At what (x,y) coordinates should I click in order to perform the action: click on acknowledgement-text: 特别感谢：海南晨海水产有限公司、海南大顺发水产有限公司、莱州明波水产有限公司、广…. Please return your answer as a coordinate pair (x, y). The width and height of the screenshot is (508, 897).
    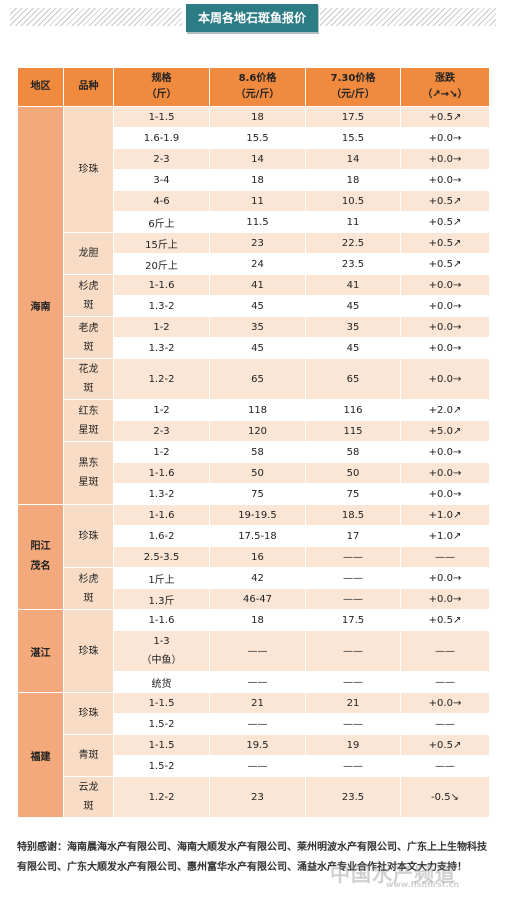
    Looking at the image, I should click on (252, 857).